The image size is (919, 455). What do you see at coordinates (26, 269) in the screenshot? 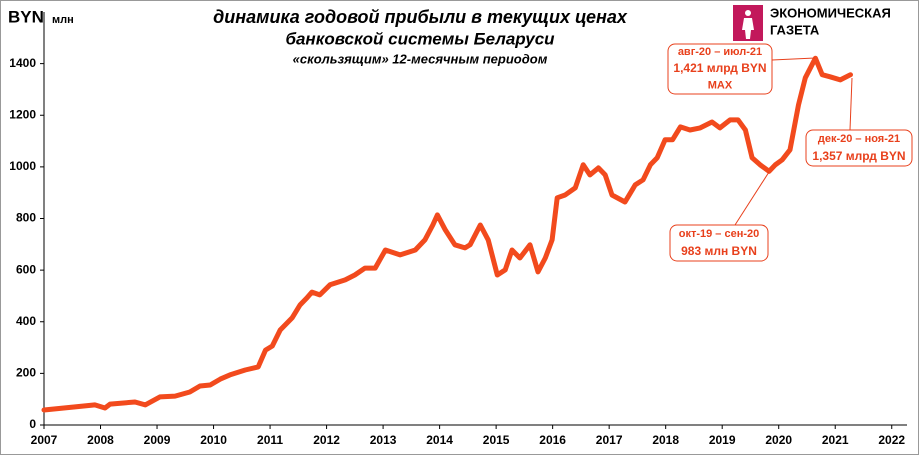
I see `y-tick-label: 600` at bounding box center [26, 269].